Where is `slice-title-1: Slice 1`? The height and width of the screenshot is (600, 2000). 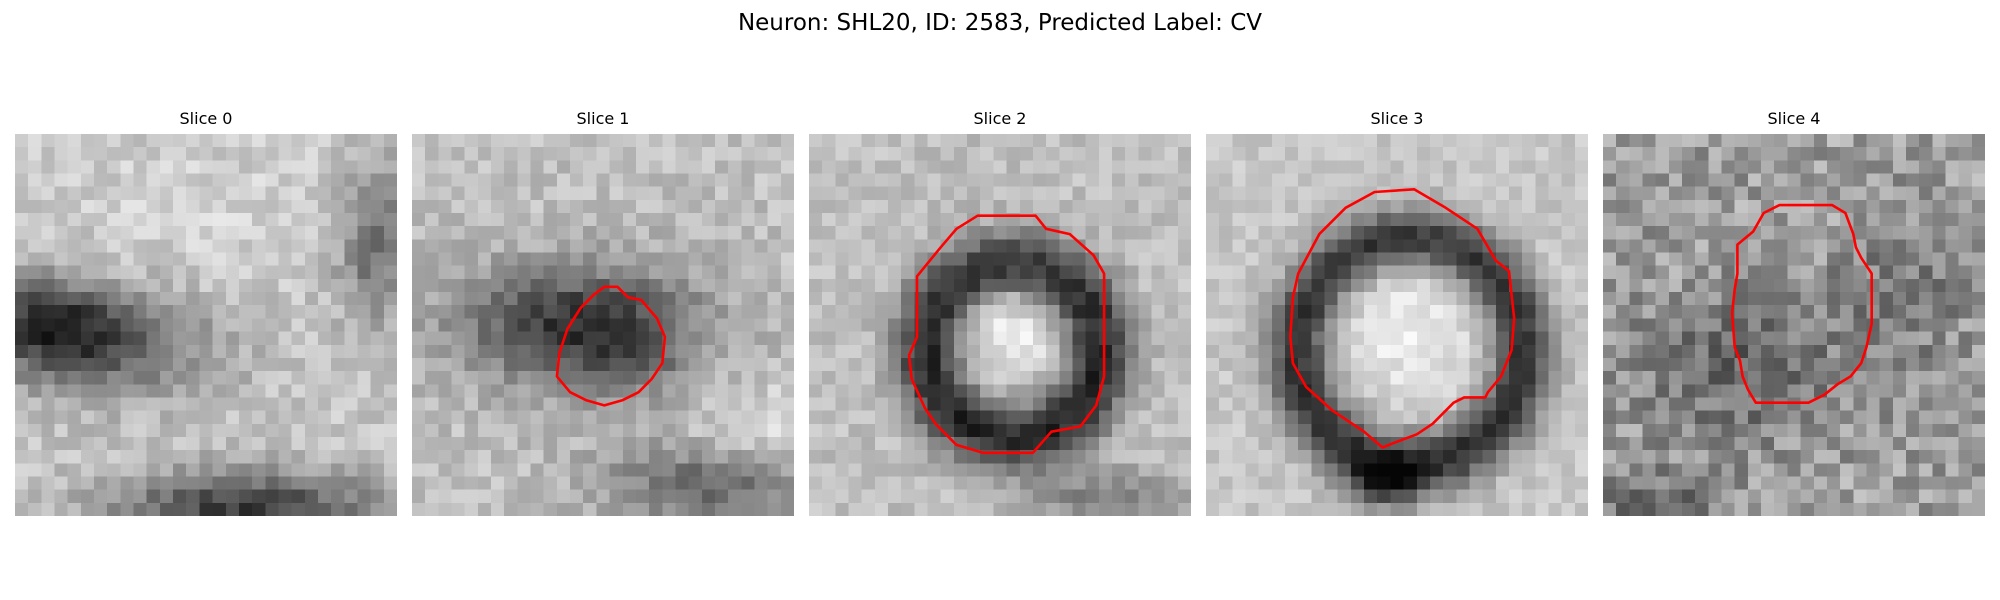 slice-title-1: Slice 1 is located at coordinates (603, 118).